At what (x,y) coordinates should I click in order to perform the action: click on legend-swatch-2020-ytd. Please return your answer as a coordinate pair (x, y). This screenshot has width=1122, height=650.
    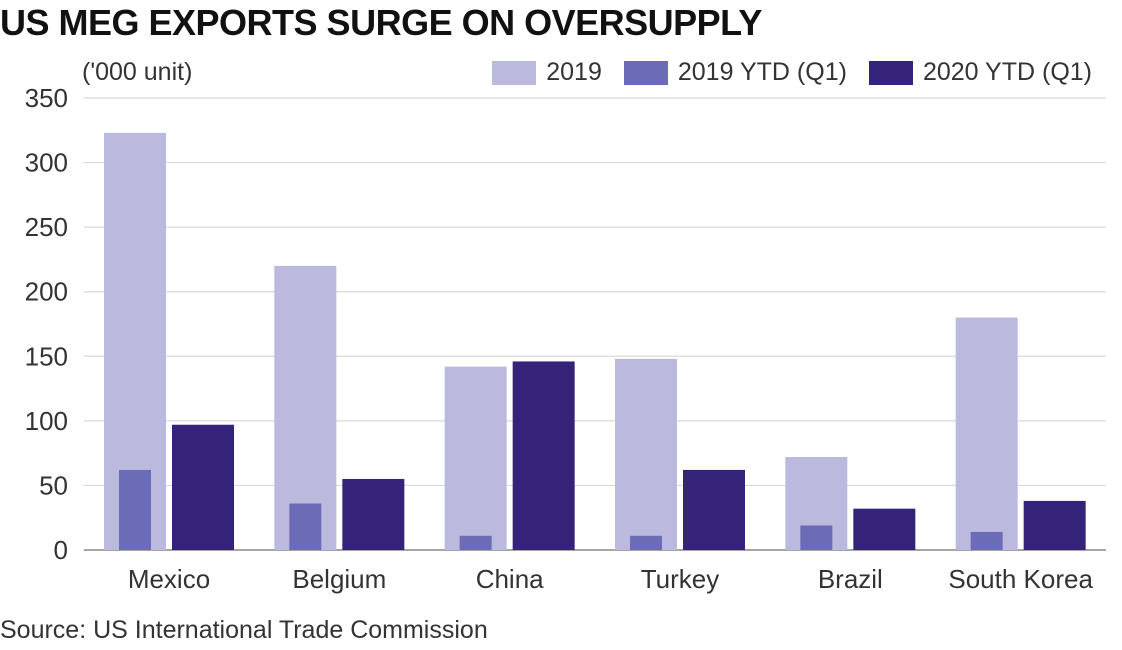
    Looking at the image, I should click on (890, 72).